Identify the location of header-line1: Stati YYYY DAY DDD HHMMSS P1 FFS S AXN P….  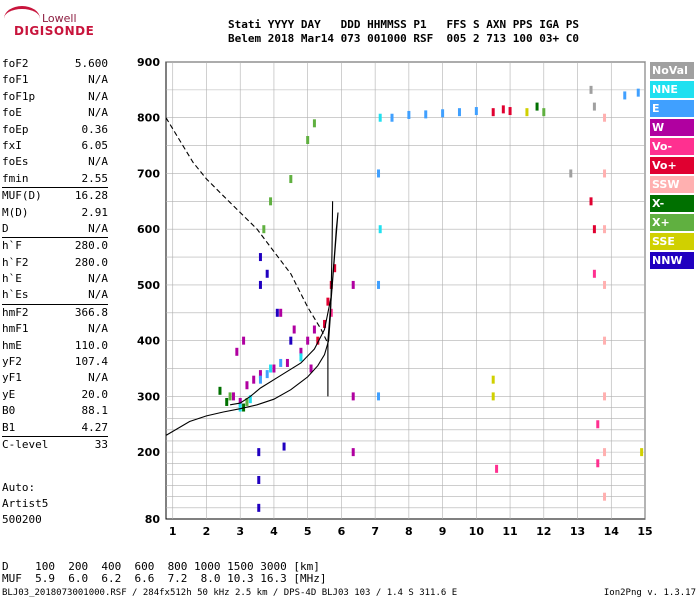
(403, 24).